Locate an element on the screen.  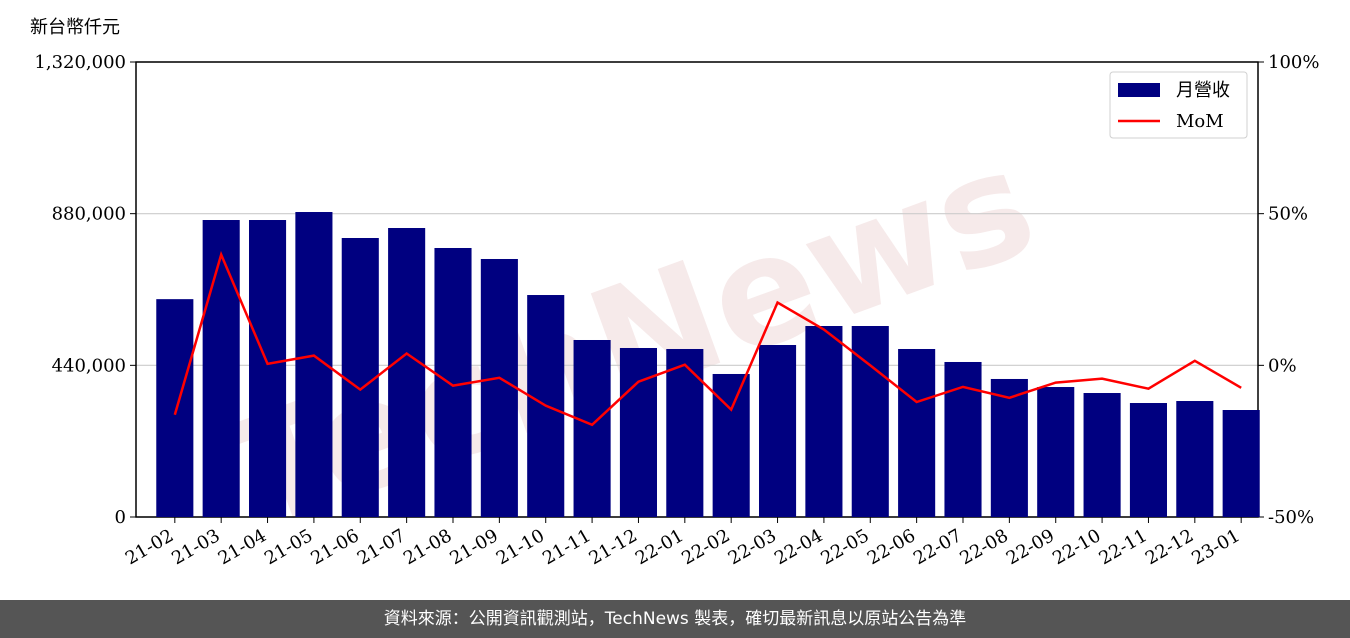
x-tick-label: 21-03 is located at coordinates (195, 547).